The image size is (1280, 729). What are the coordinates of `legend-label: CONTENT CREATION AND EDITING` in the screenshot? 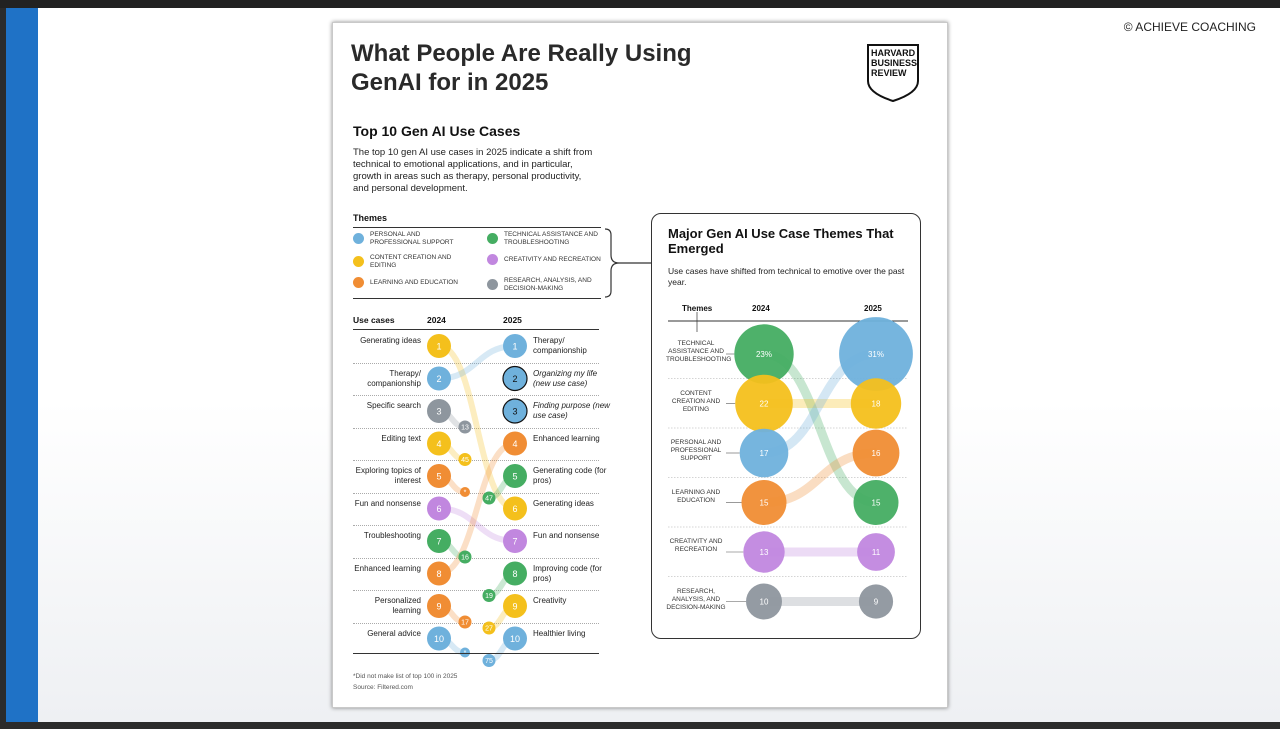 It's located at (411, 261).